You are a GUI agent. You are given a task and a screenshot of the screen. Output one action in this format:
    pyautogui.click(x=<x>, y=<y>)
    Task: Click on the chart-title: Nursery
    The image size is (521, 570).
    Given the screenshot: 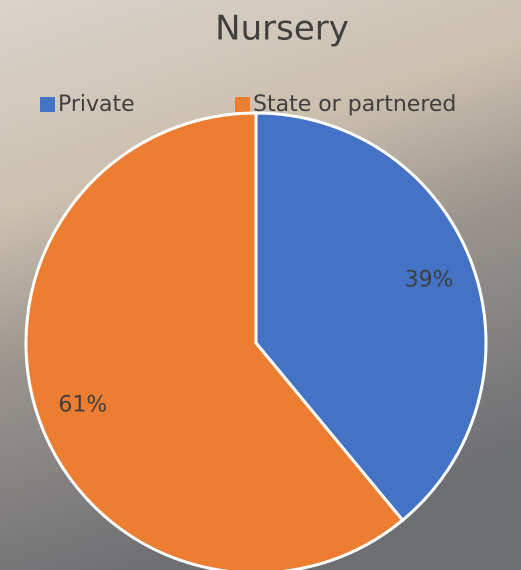 What is the action you would take?
    pyautogui.click(x=282, y=29)
    